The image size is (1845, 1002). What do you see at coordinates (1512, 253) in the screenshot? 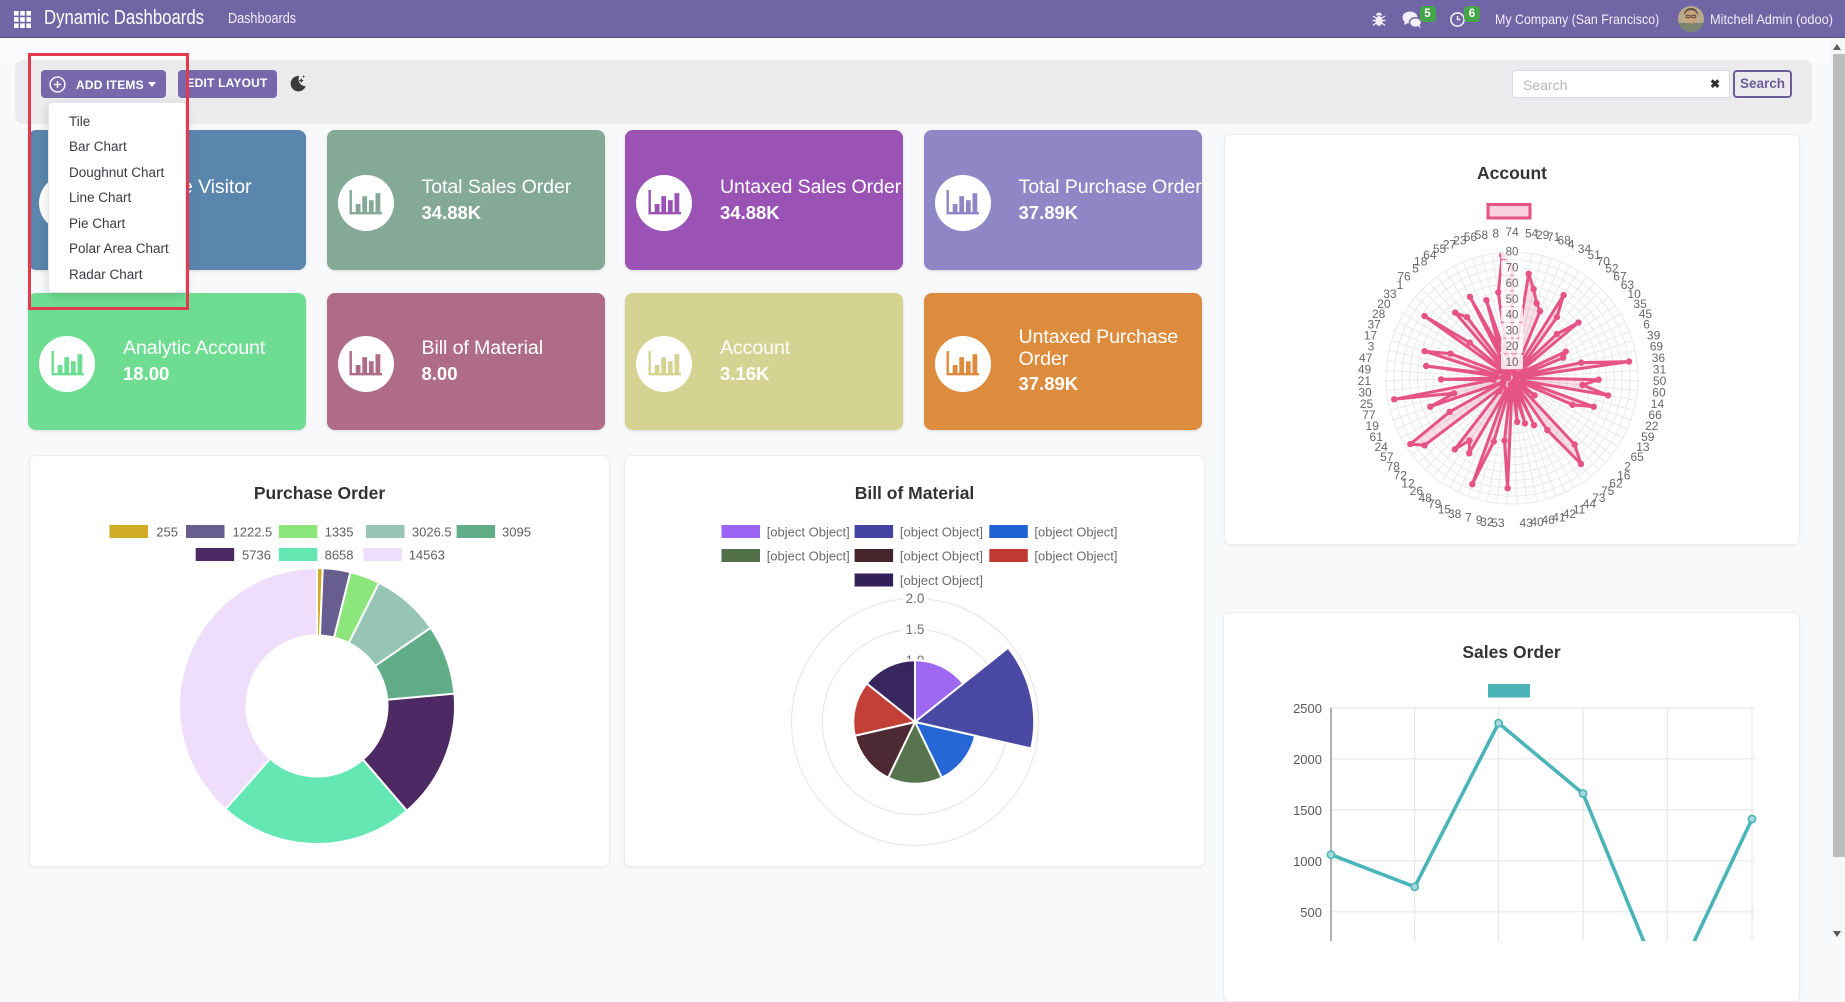
I see `svg-text: 80` at bounding box center [1512, 253].